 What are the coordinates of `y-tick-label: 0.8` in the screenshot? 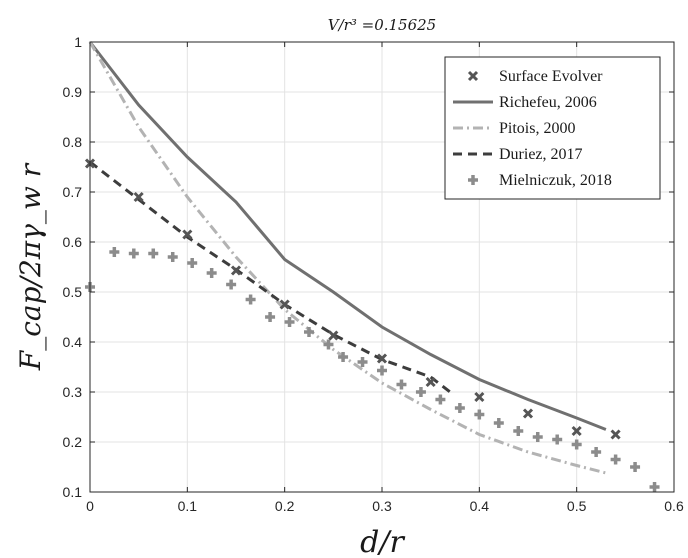 It's located at (73, 142).